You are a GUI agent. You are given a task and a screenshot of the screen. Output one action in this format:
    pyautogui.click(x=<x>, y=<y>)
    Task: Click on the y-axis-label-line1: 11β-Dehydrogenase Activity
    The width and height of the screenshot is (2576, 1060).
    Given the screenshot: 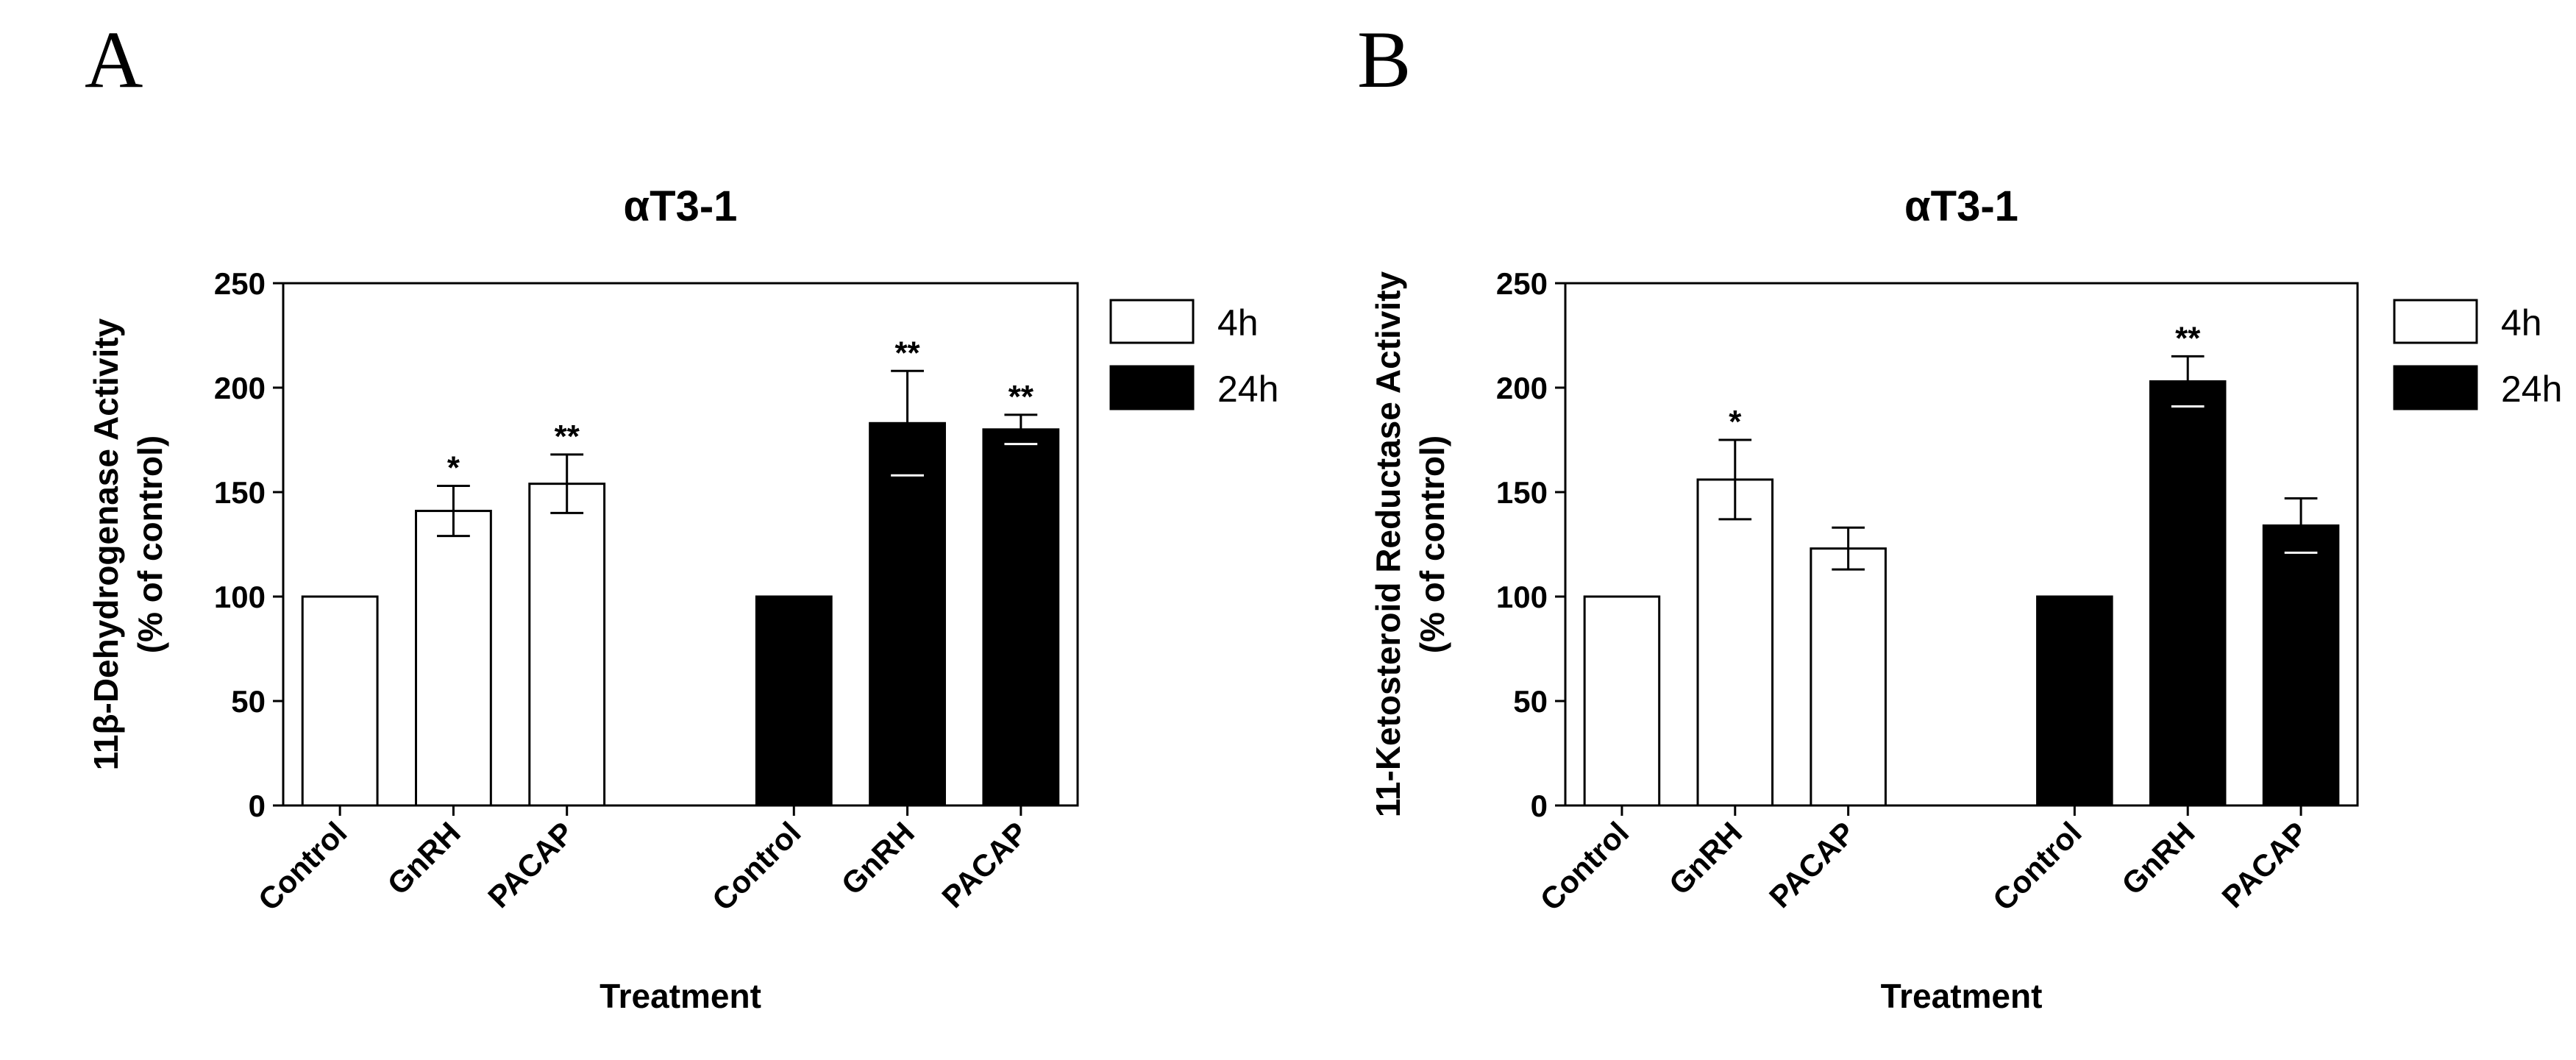 What is the action you would take?
    pyautogui.click(x=106, y=544)
    